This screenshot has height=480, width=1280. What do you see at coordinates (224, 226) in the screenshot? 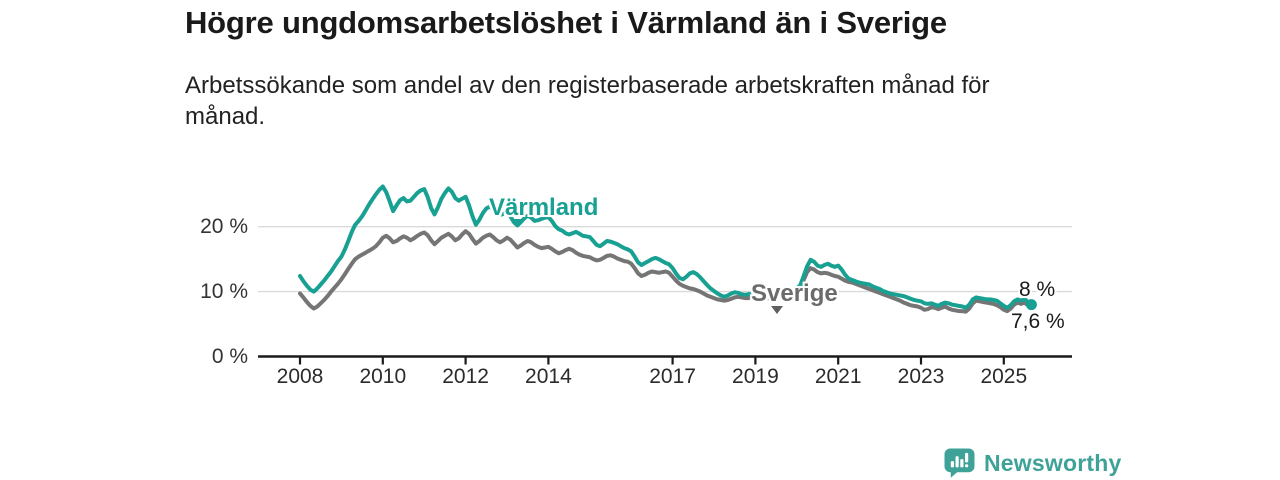
I see `y-axis-tick-20: 20 %` at bounding box center [224, 226].